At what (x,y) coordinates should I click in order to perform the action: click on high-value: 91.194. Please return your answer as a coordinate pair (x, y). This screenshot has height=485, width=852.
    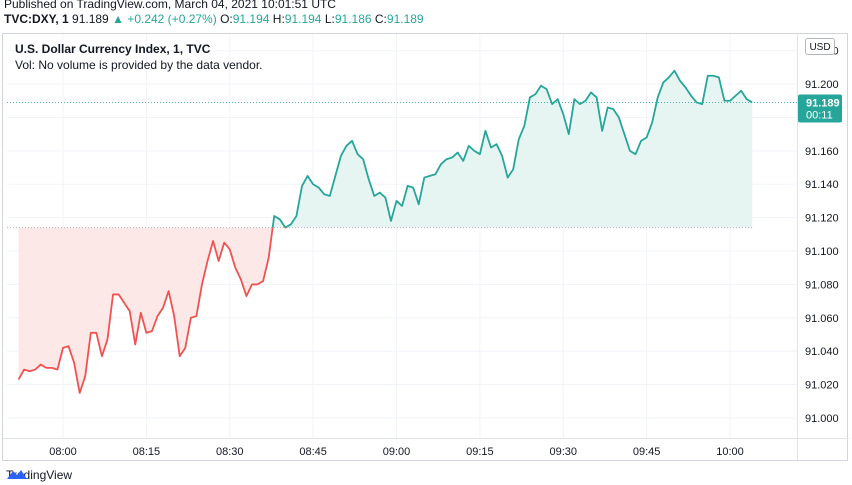
    Looking at the image, I should click on (303, 19).